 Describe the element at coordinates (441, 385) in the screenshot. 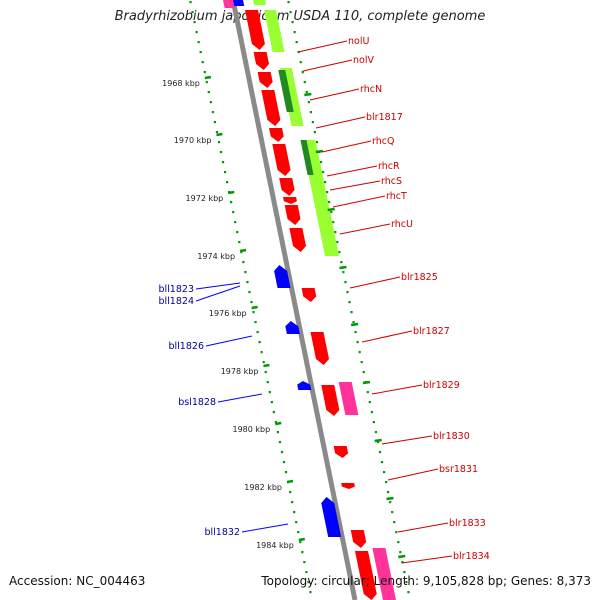

I see `forward-gene-label: blr1829` at that location.